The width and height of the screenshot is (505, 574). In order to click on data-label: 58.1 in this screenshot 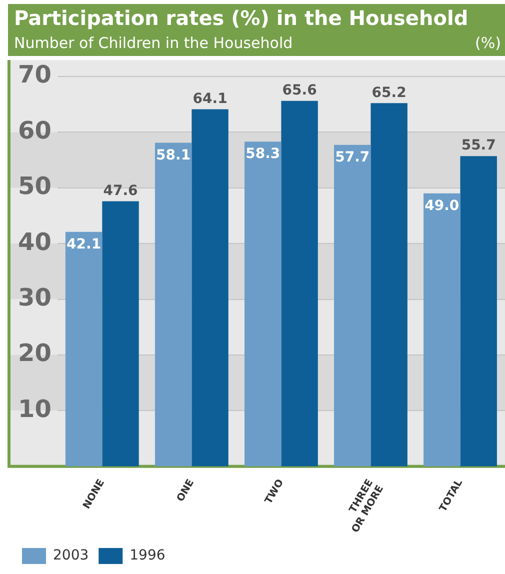, I will do `click(173, 155)`.